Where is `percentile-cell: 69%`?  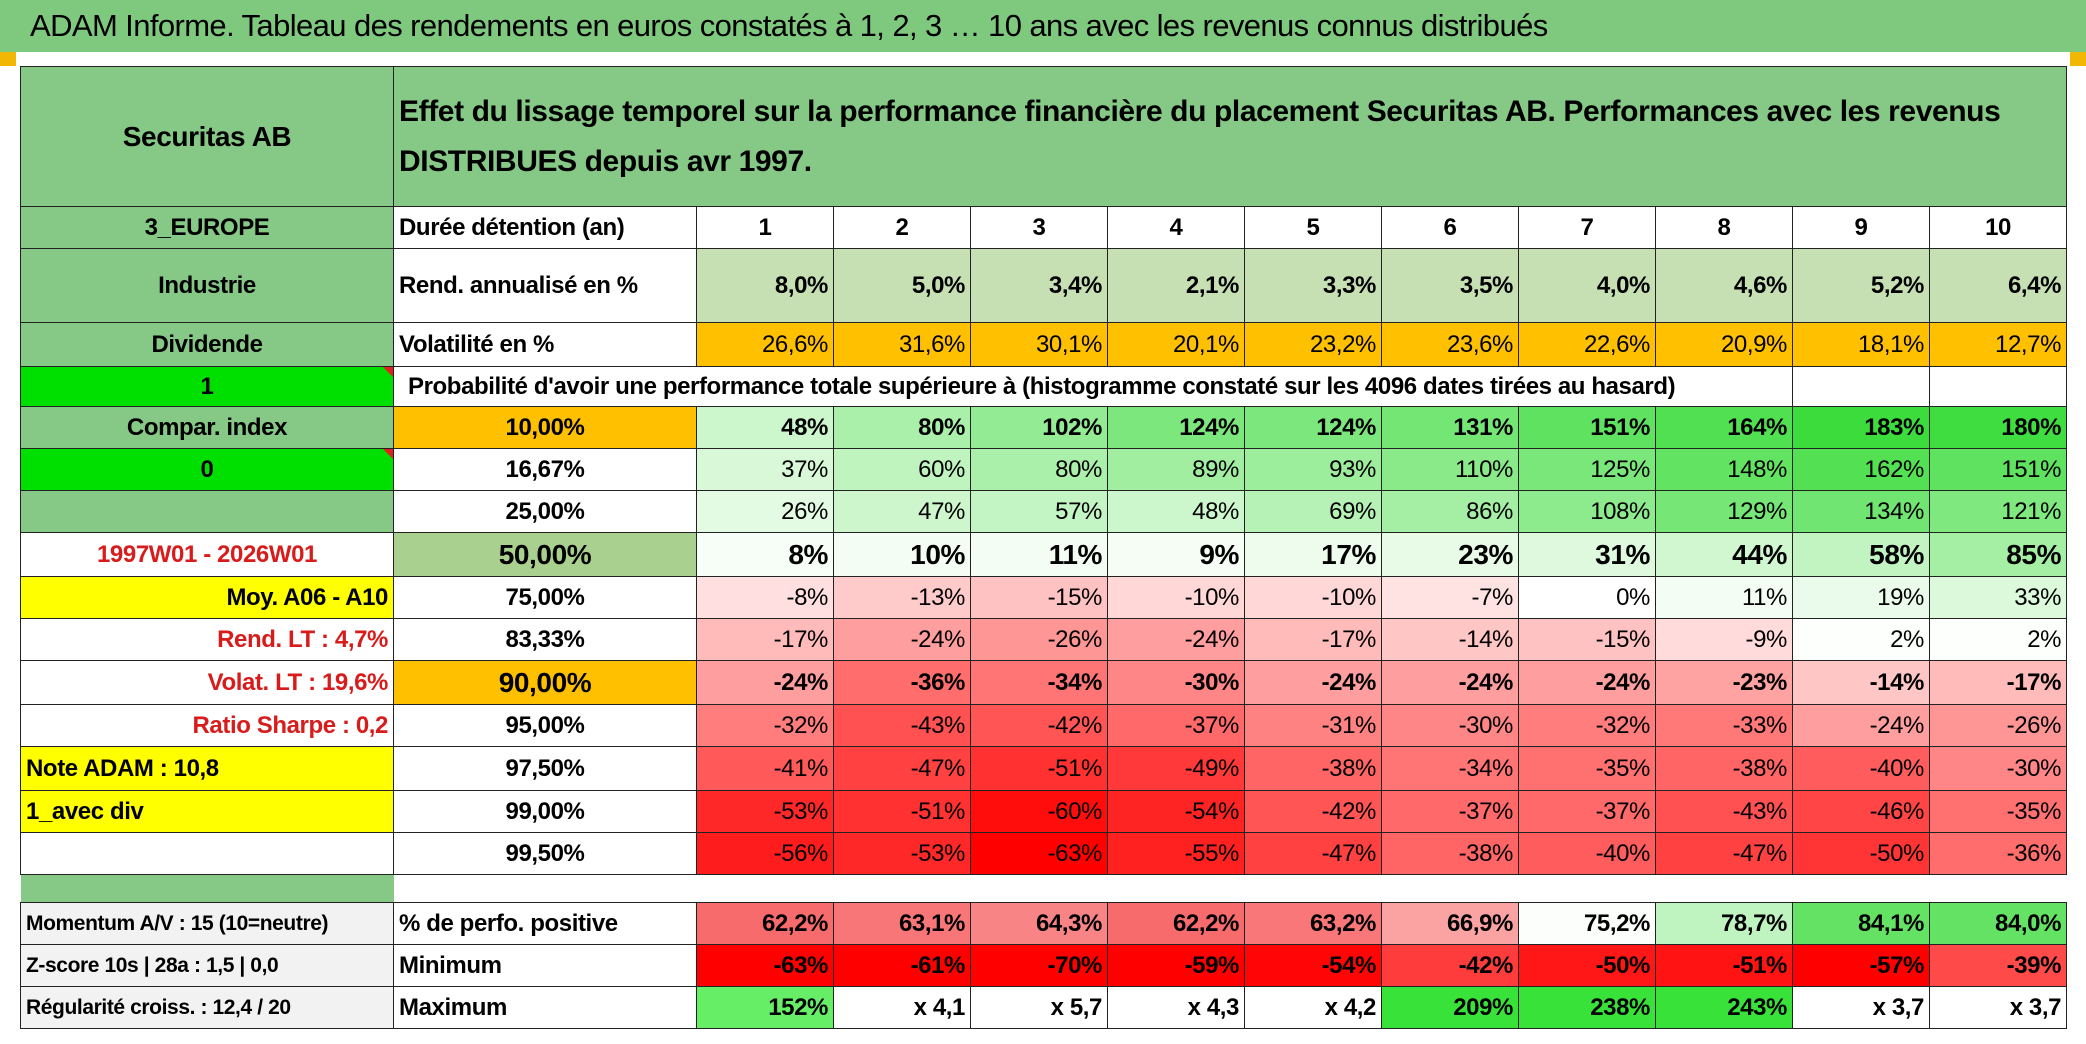 percentile-cell: 69% is located at coordinates (1313, 511).